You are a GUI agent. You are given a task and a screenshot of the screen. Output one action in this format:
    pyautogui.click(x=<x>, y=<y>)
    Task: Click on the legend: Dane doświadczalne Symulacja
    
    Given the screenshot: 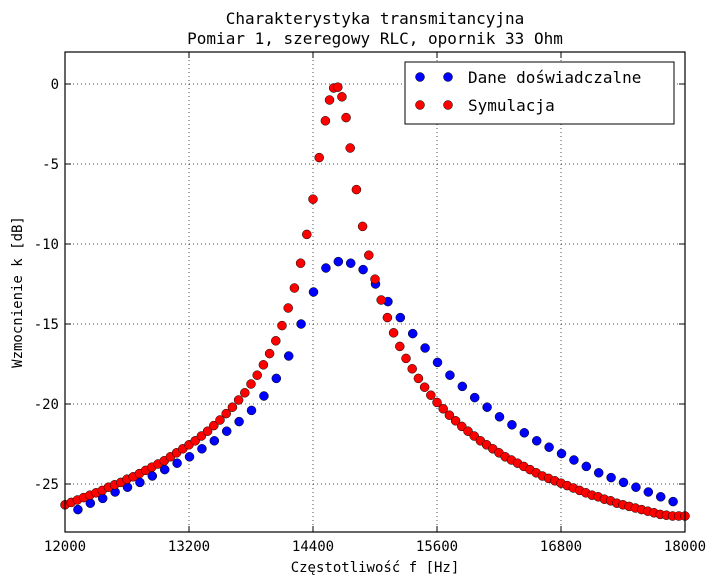 What is the action you would take?
    pyautogui.click(x=539, y=93)
    